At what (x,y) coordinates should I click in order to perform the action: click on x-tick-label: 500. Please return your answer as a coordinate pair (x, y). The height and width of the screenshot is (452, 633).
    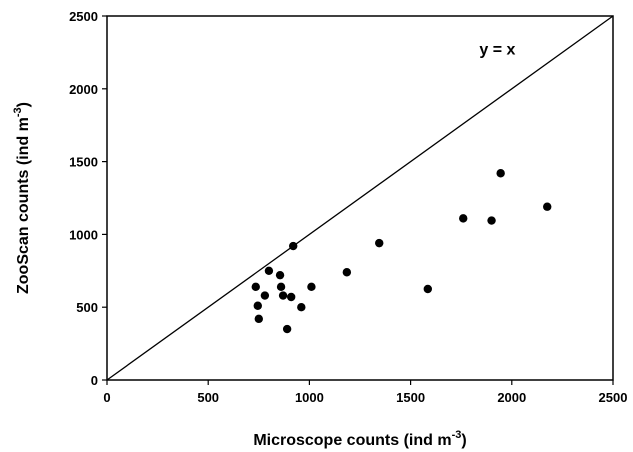
    Looking at the image, I should click on (208, 397).